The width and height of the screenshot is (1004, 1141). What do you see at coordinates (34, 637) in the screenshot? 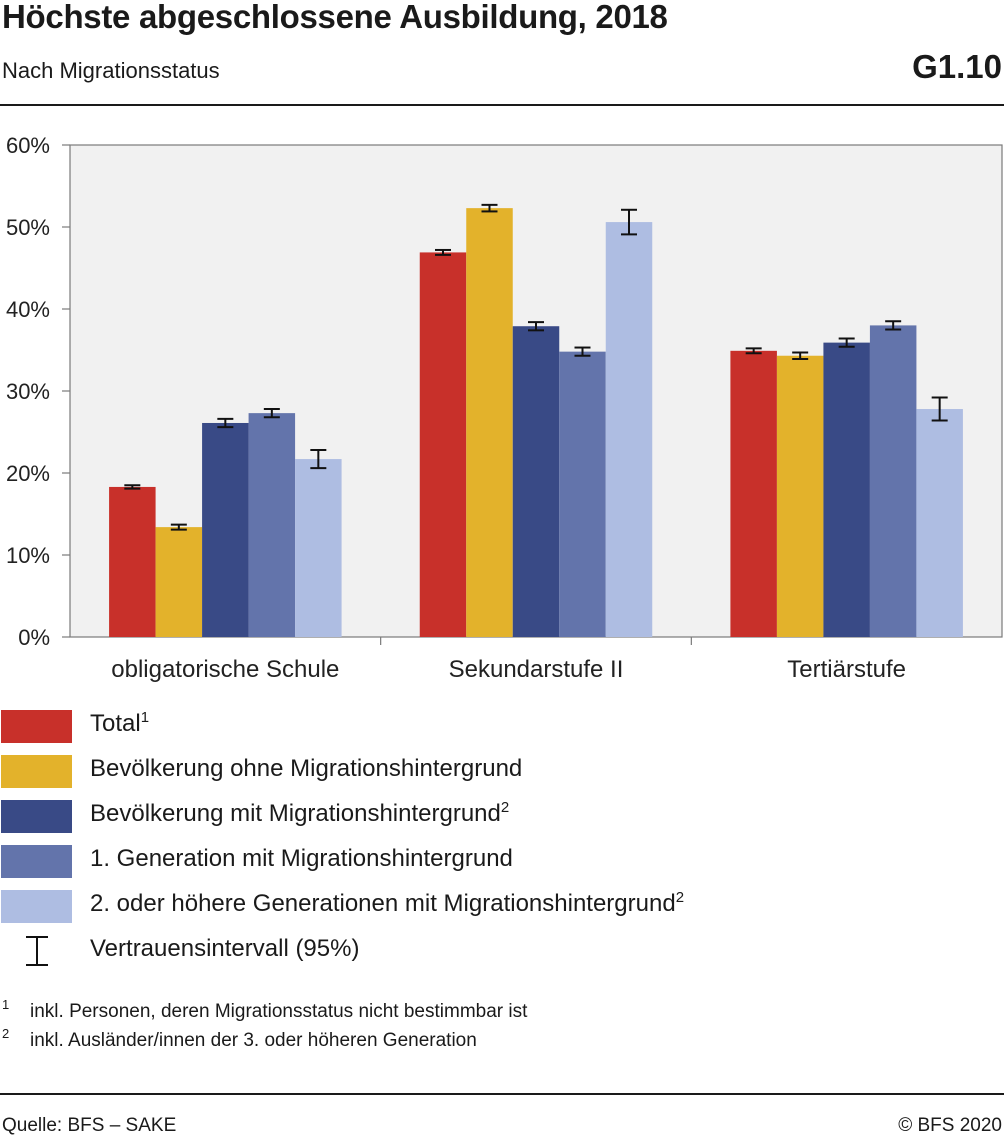
I see `y-tick-label: 0%` at bounding box center [34, 637].